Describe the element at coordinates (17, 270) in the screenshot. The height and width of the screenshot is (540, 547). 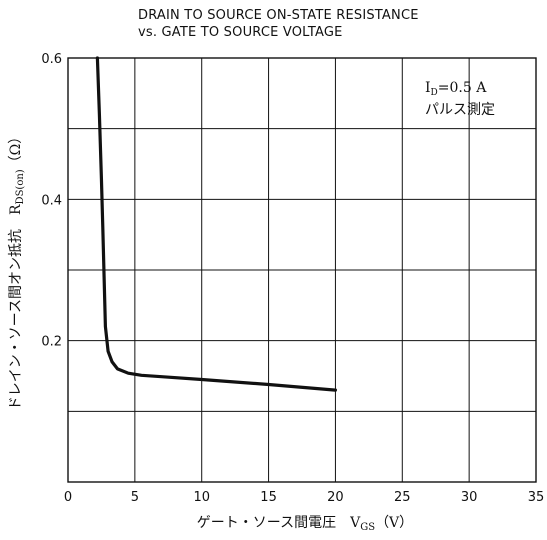
I see `y-axis-label: ドレイン・ソース間オン抵抗 RDS(on)（Ω）` at that location.